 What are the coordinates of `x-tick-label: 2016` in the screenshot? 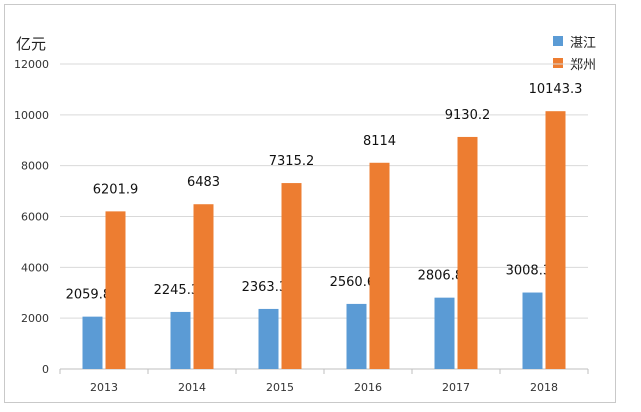 It's located at (368, 387).